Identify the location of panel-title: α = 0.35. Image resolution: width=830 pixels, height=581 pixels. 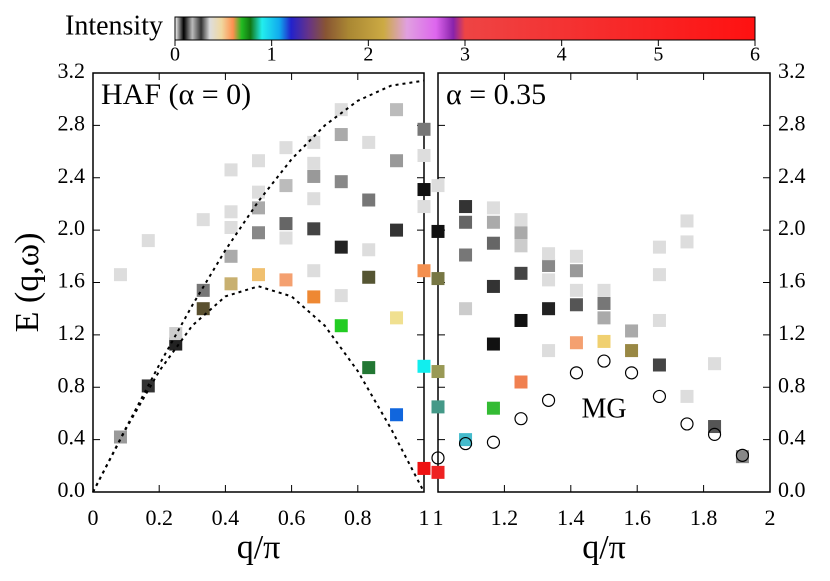
(496, 94).